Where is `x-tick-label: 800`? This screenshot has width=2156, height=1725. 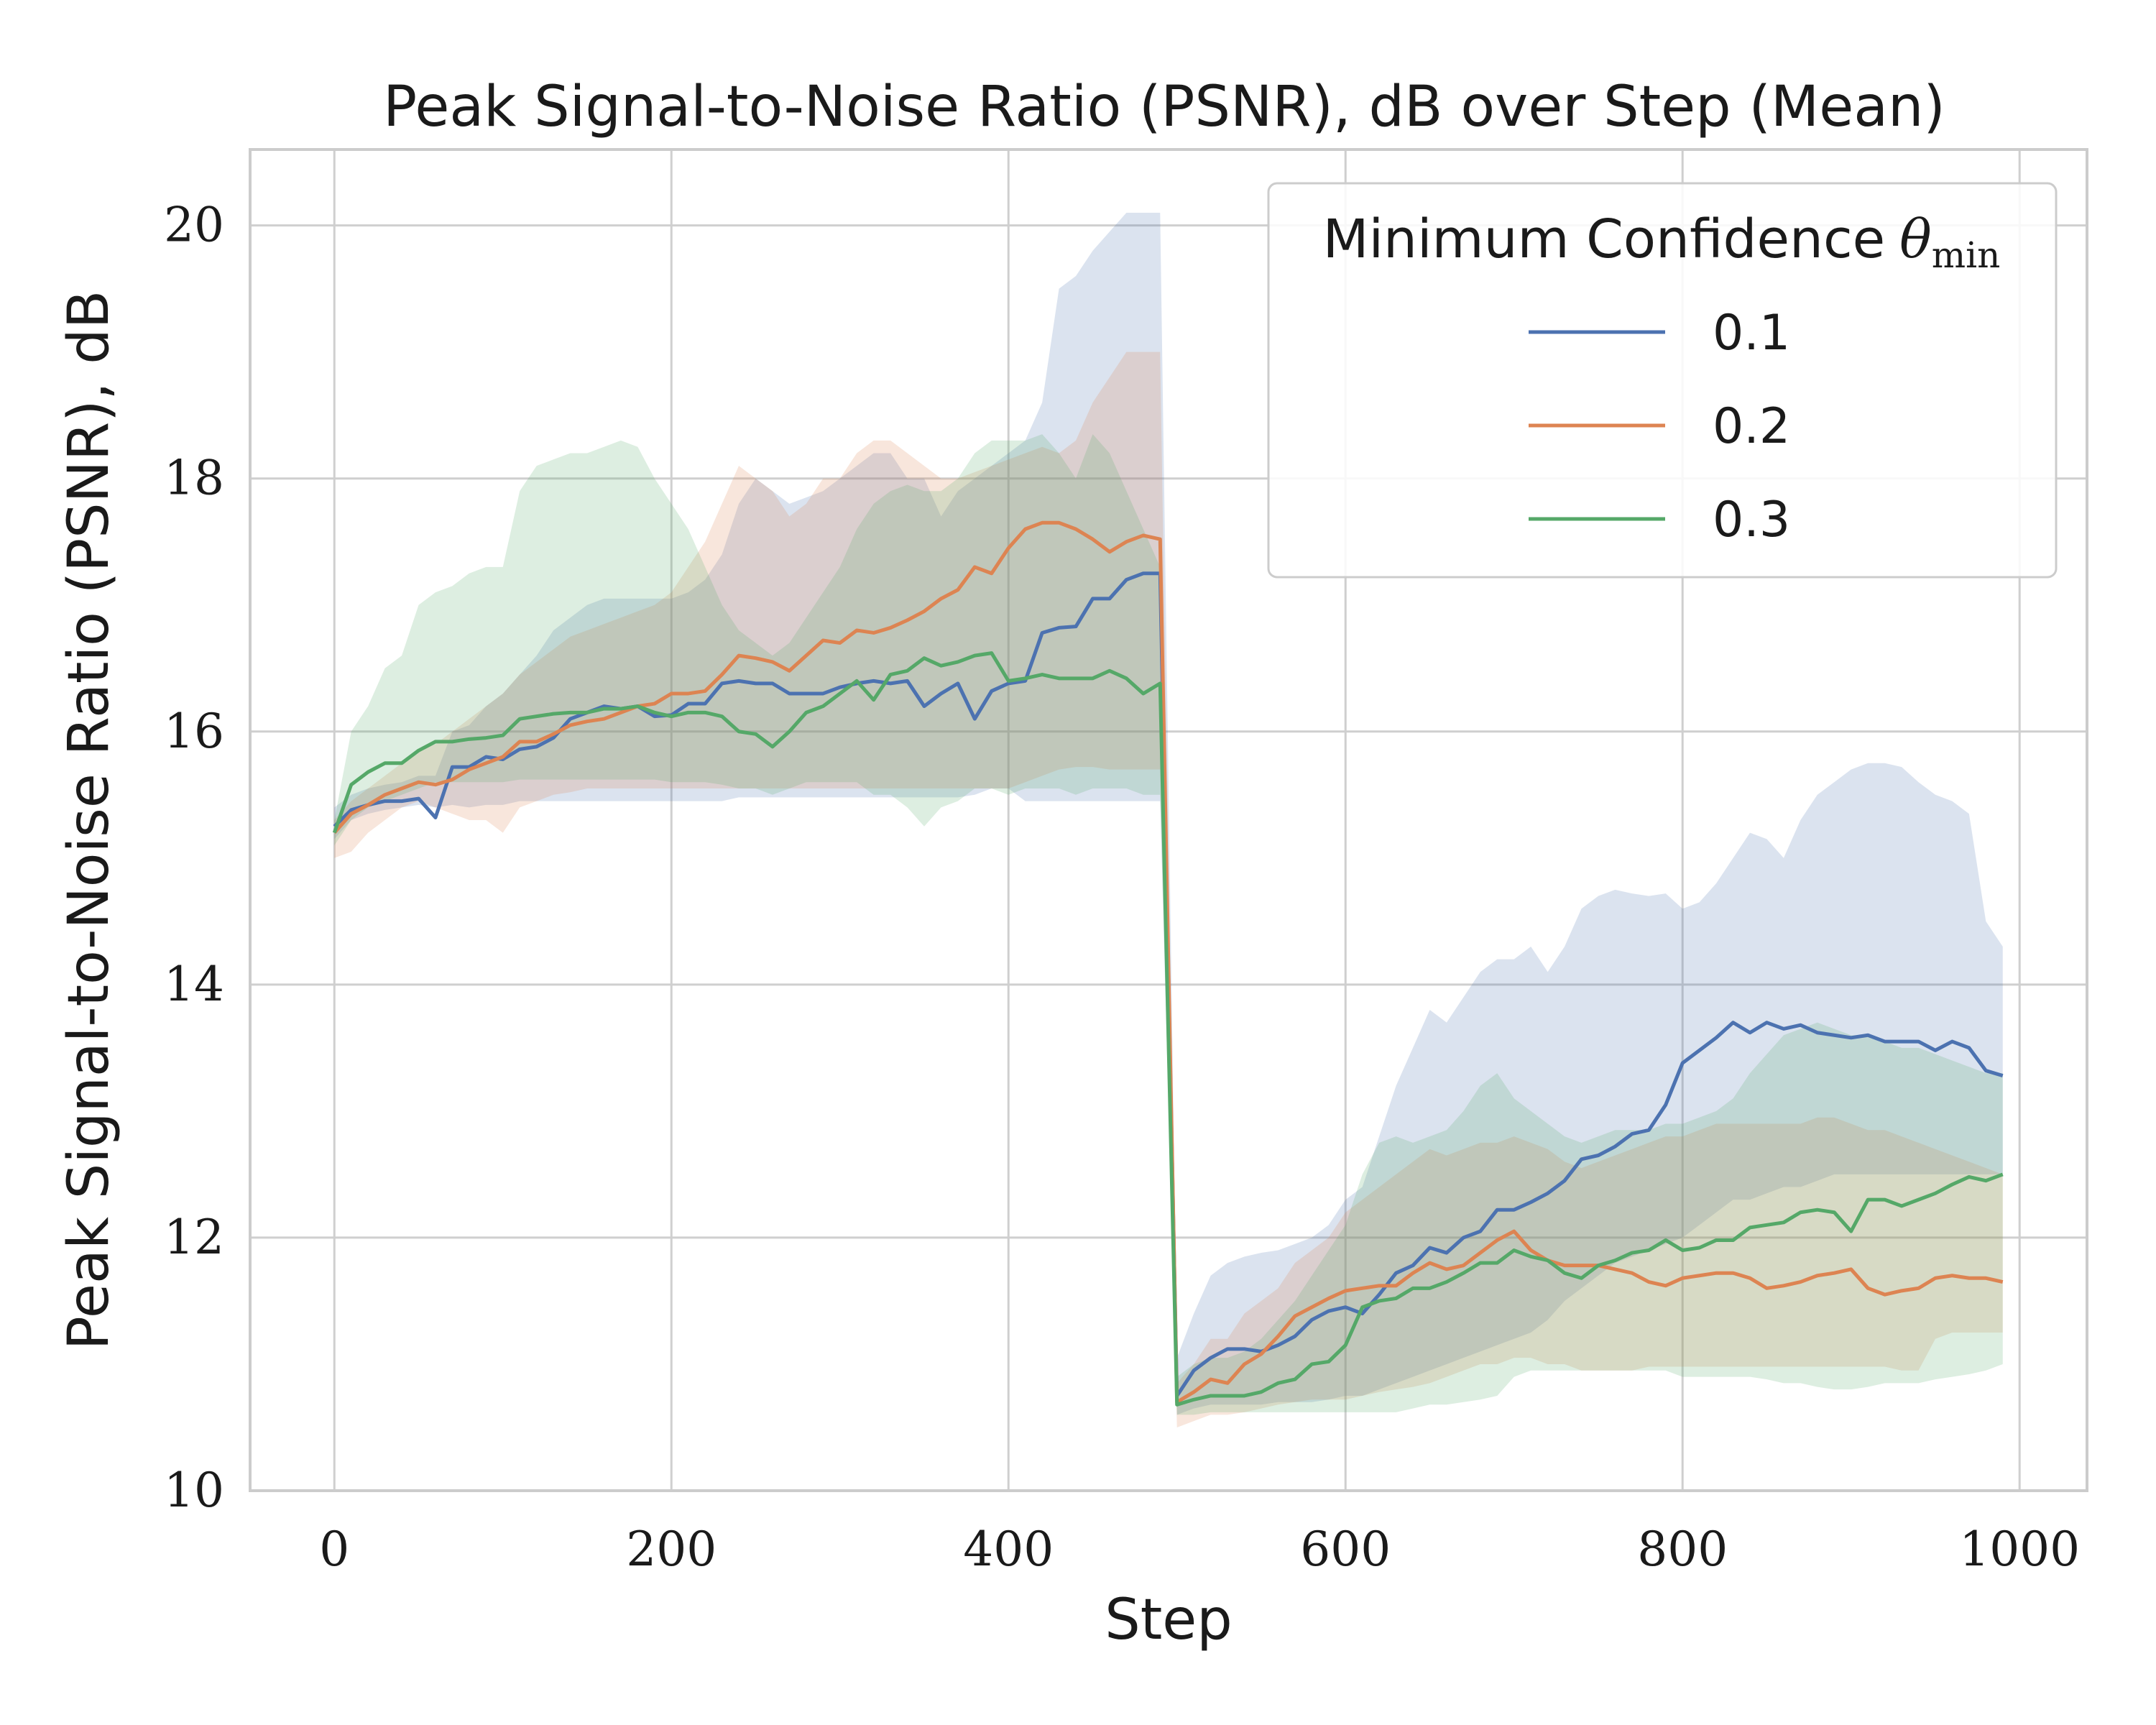 x-tick-label: 800 is located at coordinates (1683, 1549).